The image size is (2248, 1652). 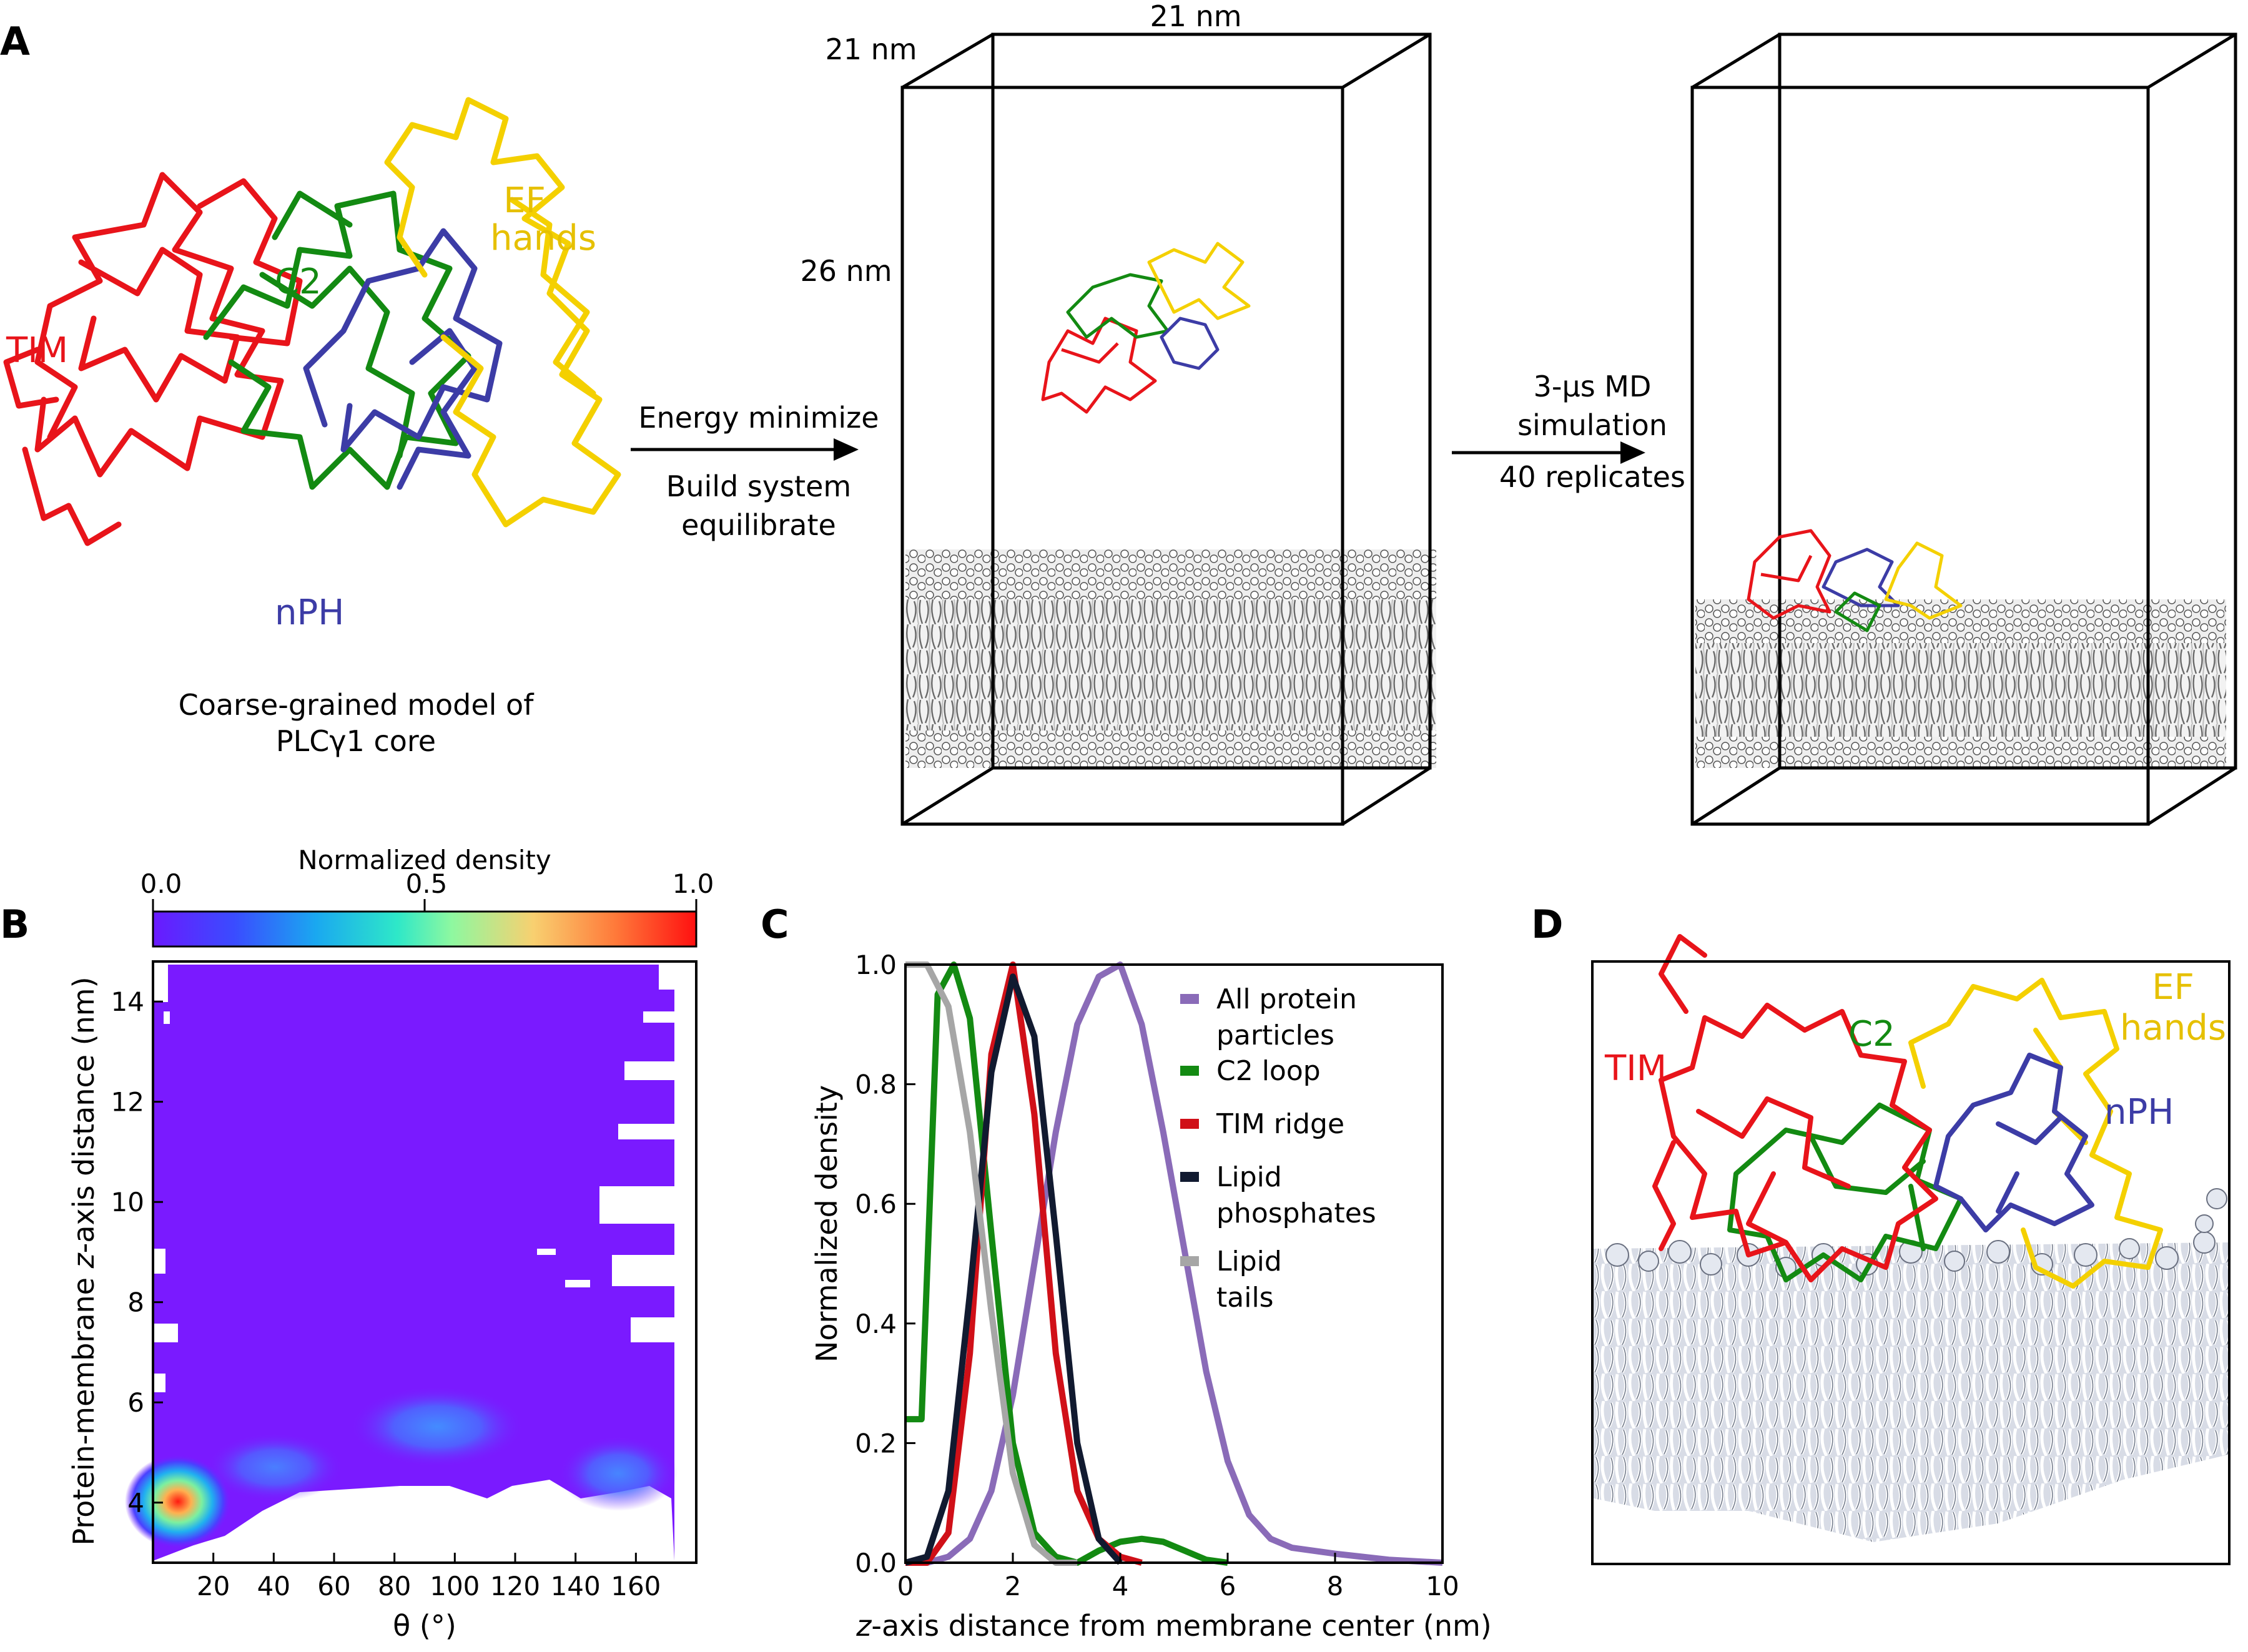 What do you see at coordinates (1335, 1586) in the screenshot?
I see `linechart-xtick-label: 8` at bounding box center [1335, 1586].